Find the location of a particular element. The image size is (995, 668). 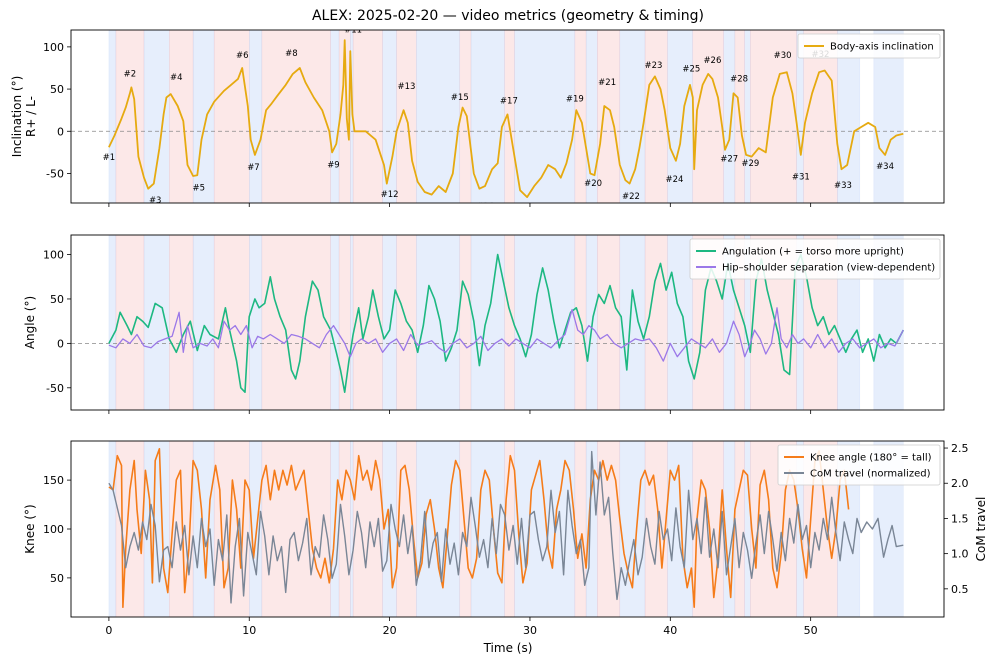

event-label: #3 is located at coordinates (155, 201).